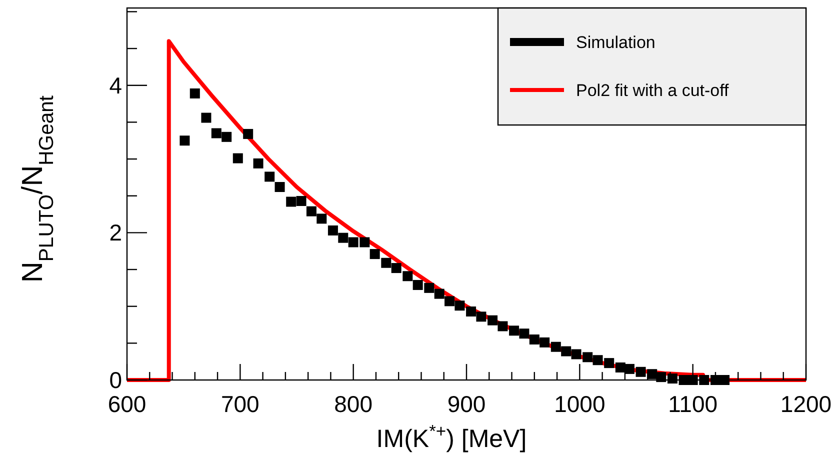 The width and height of the screenshot is (833, 460). I want to click on legend-label: Pol2 fit with a cut-off, so click(653, 90).